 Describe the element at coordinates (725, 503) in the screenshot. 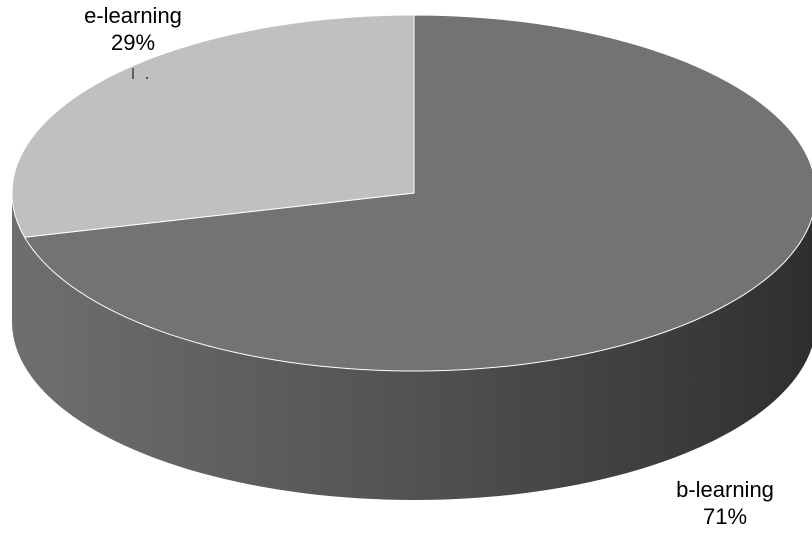

I see `slice-label-b-learning: b-learning 71%` at that location.